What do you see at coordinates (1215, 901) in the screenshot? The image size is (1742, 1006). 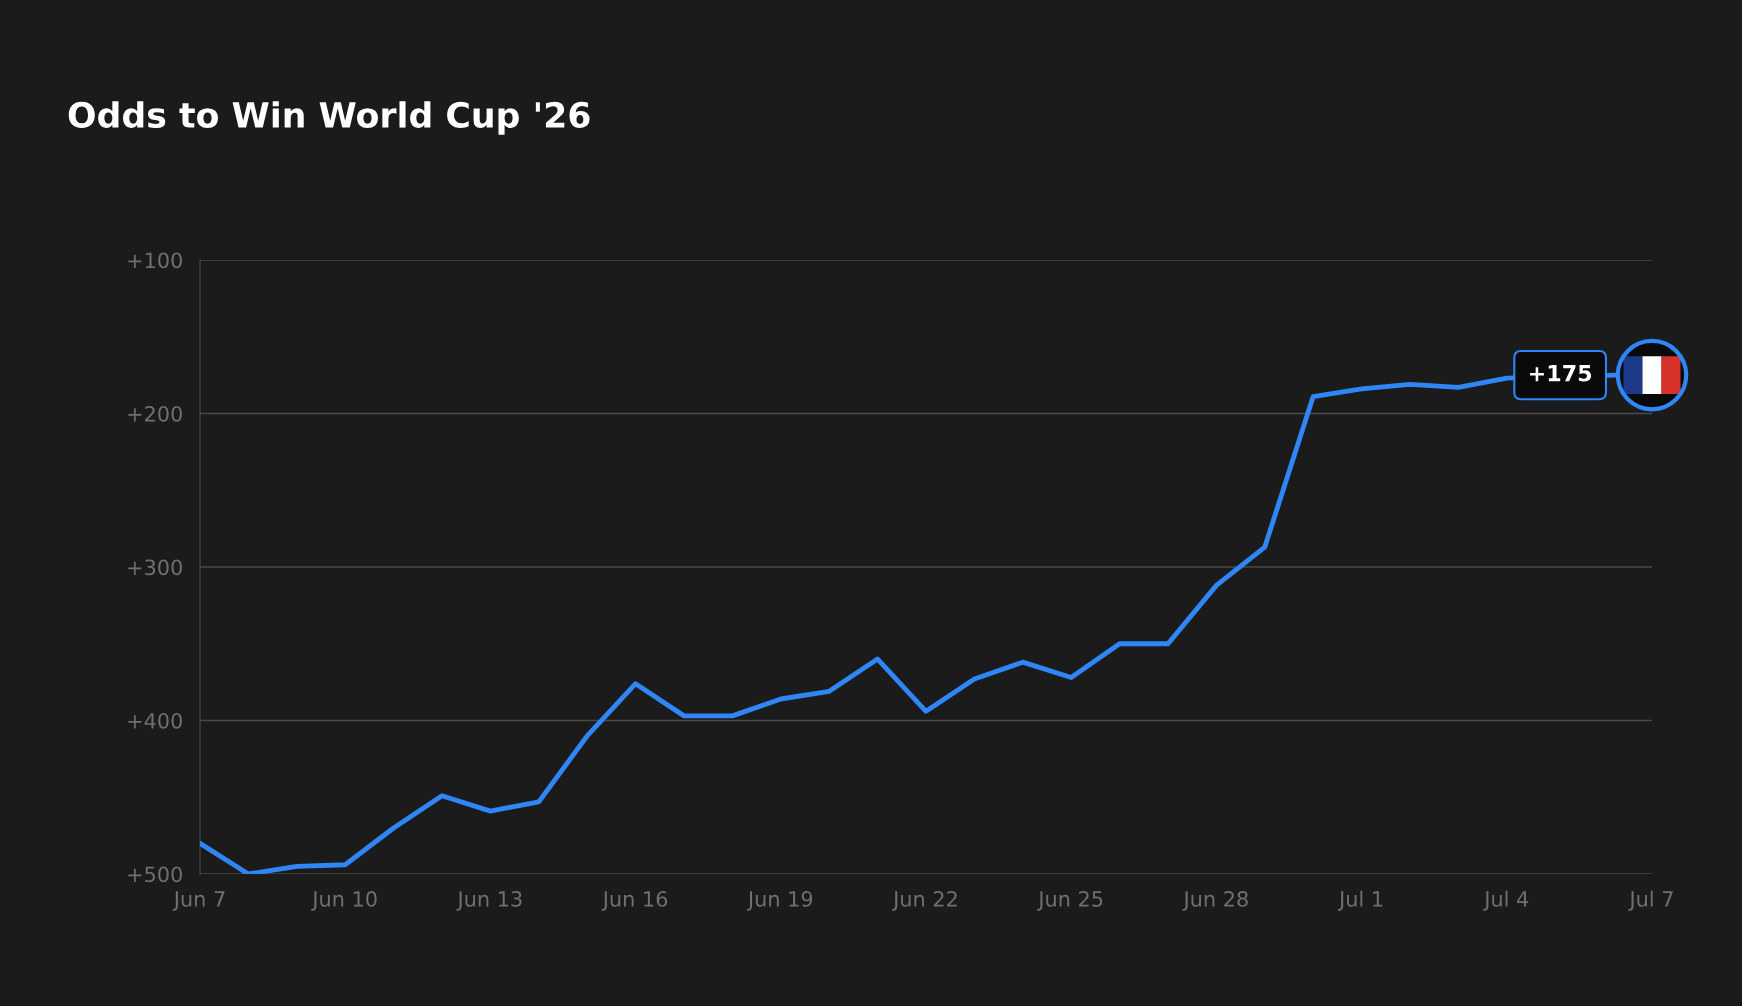 I see `x-tick-label: Jun 28` at bounding box center [1215, 901].